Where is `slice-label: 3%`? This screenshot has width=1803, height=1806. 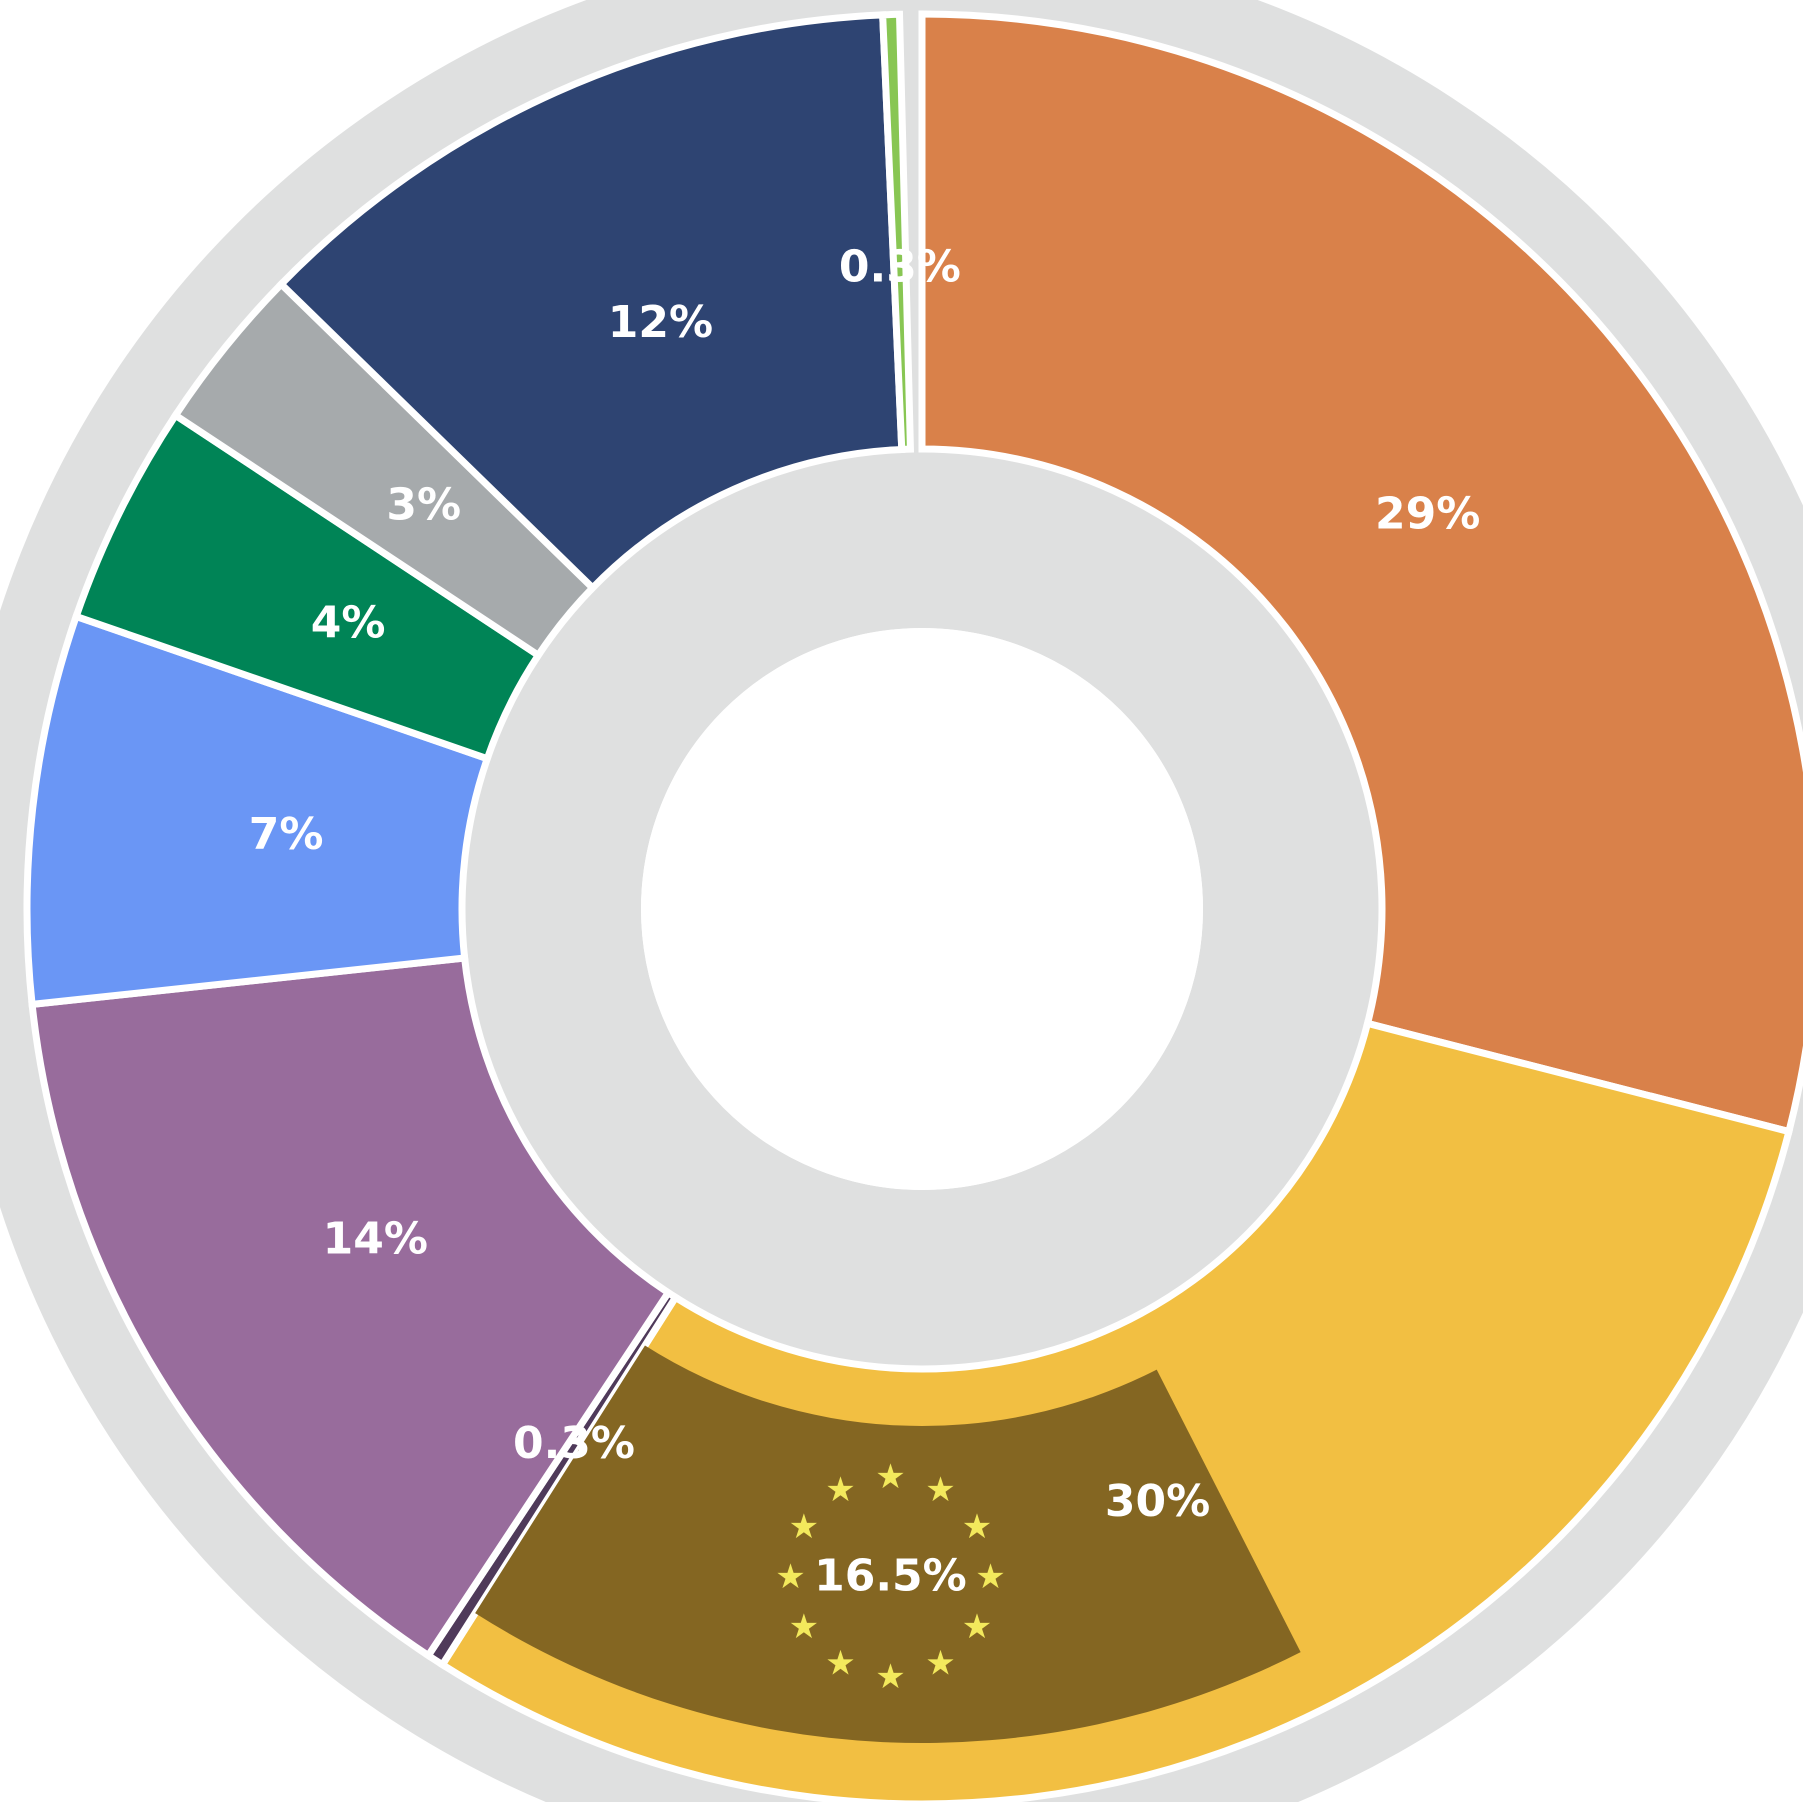 slice-label: 3% is located at coordinates (423, 504).